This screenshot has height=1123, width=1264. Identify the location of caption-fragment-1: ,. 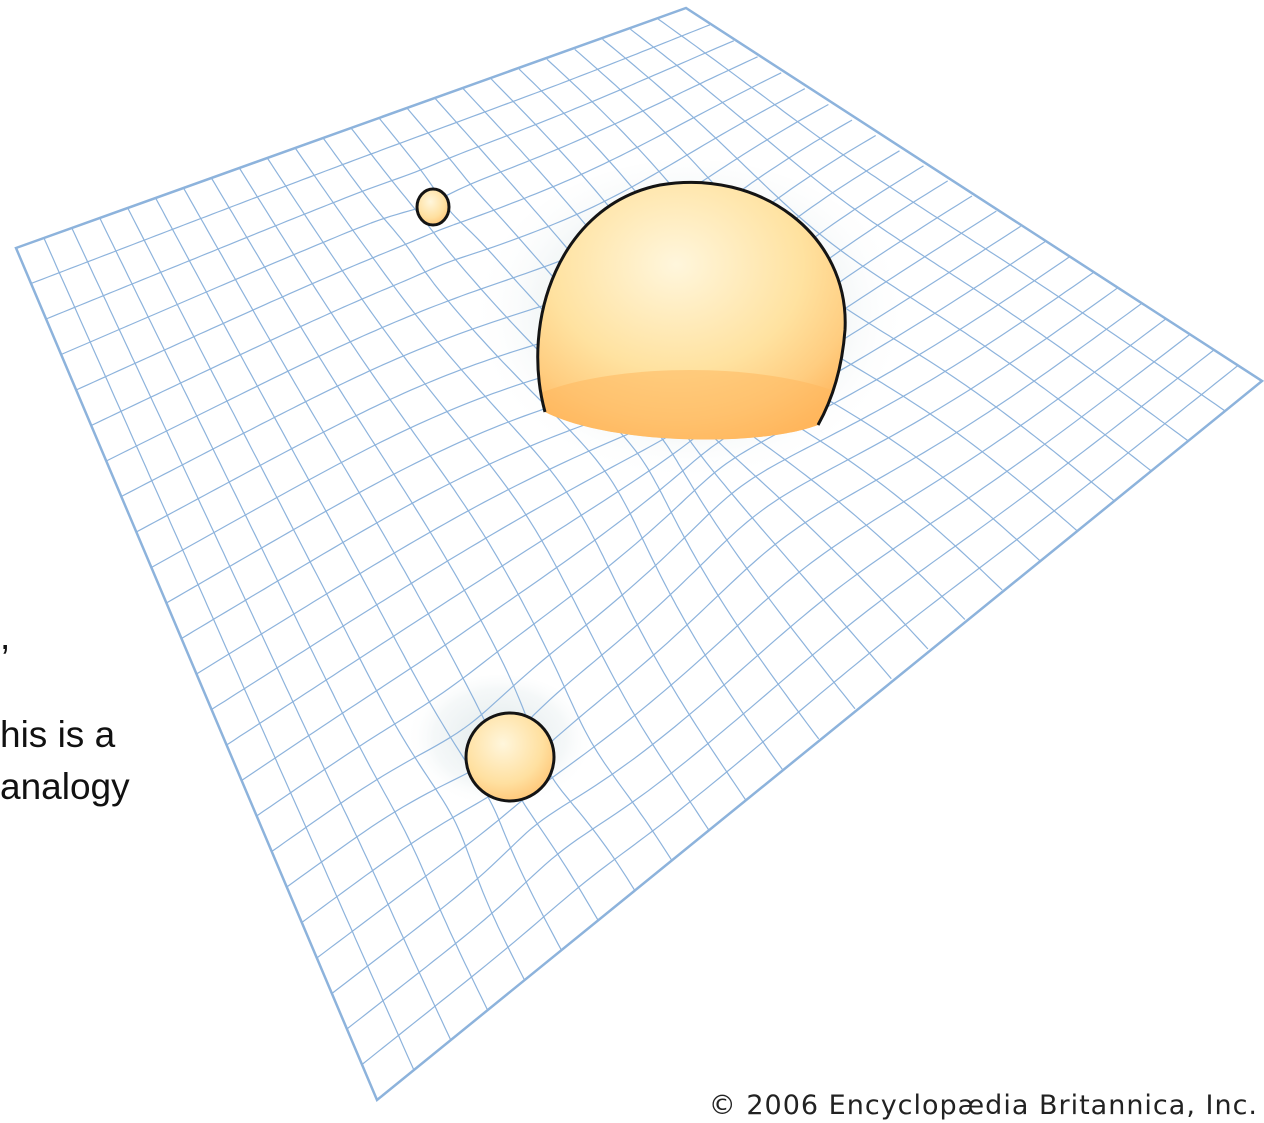
(5, 636).